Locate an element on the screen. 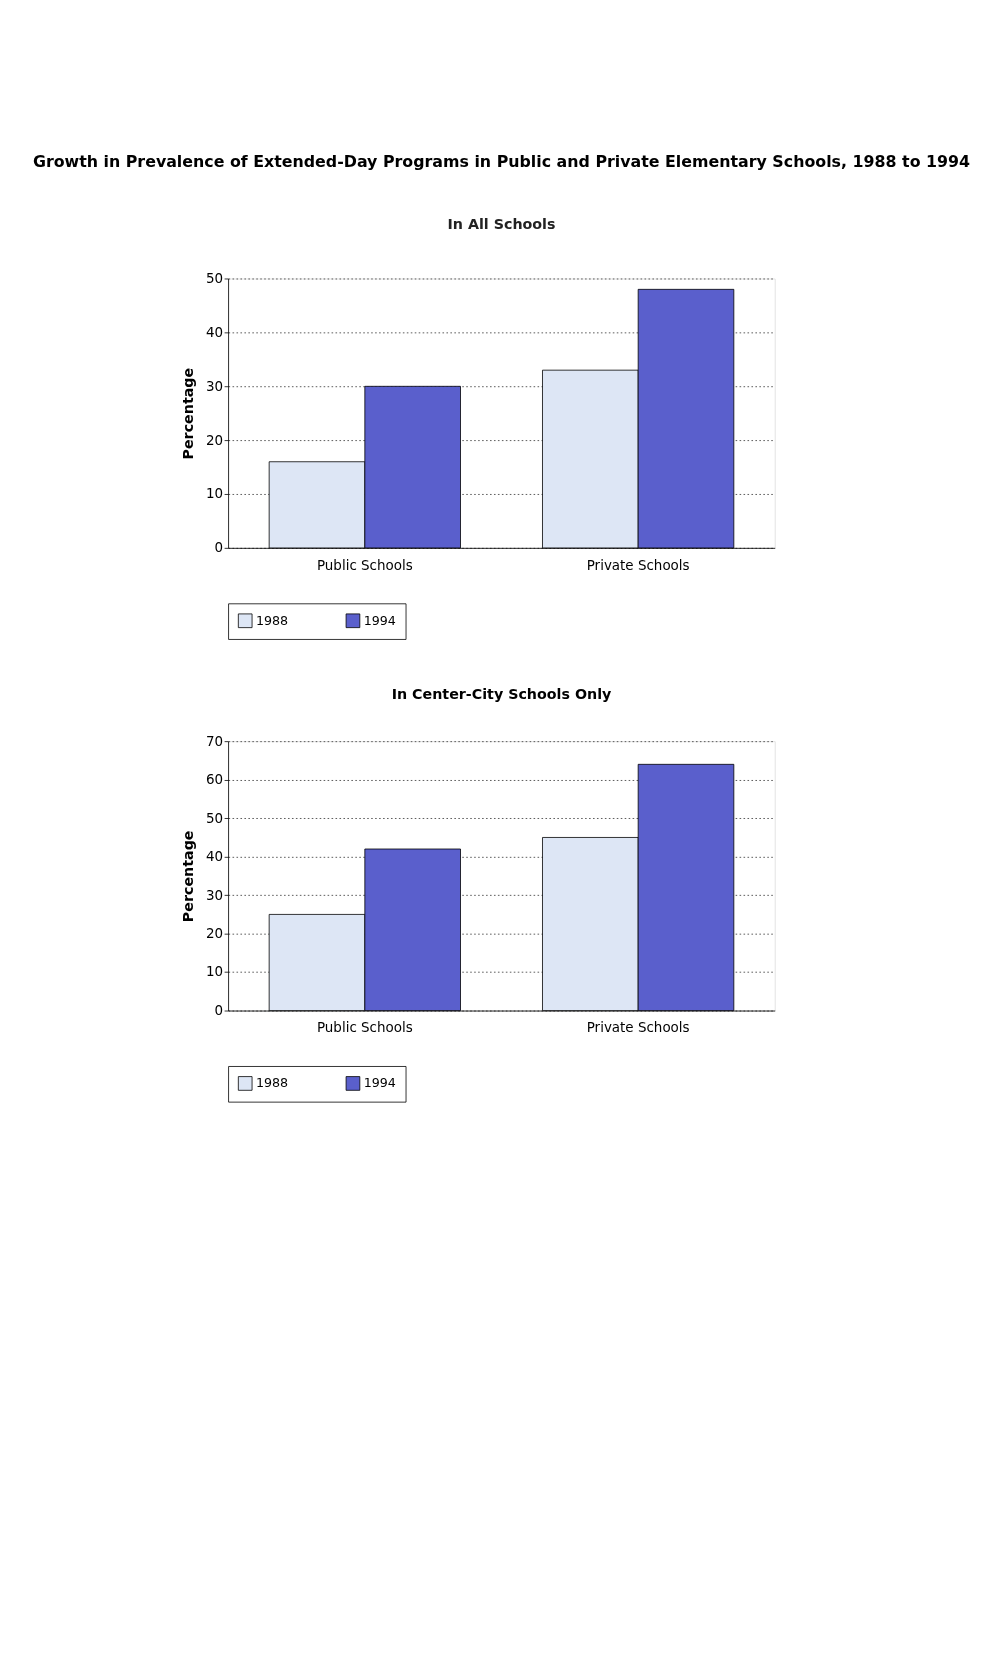 This screenshot has width=1003, height=1670. y-tick-label: 70 is located at coordinates (214, 741).